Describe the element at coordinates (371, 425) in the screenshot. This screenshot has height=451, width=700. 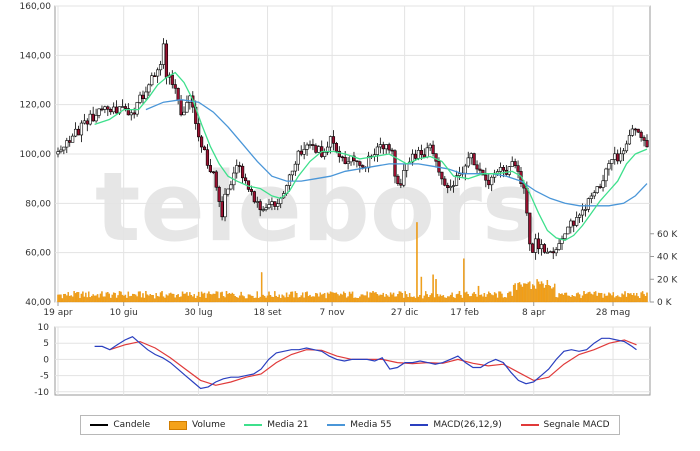
I see `legend-label-ma55: Media 55` at that location.